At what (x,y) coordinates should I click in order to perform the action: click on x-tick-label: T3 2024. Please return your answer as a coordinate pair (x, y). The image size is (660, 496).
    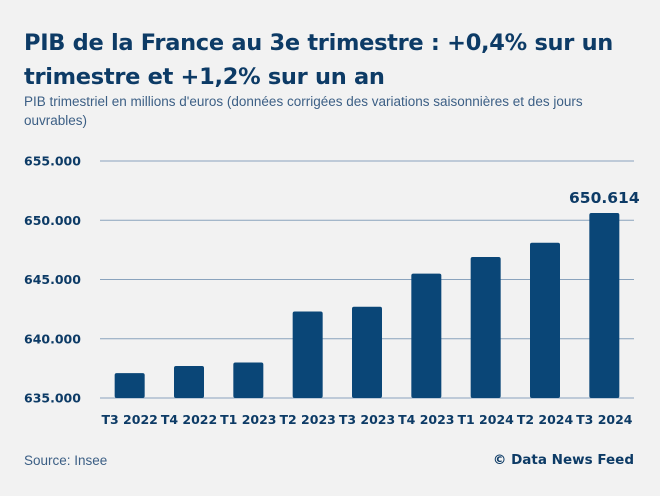
    Looking at the image, I should click on (604, 419).